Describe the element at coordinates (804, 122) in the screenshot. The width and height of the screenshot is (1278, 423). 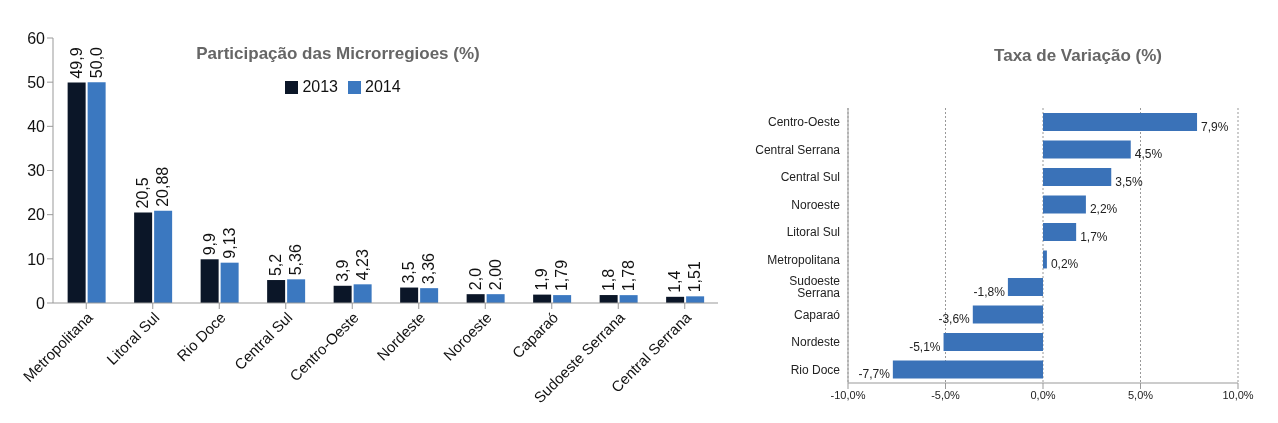
I see `y-tick-label: Centro-Oeste` at that location.